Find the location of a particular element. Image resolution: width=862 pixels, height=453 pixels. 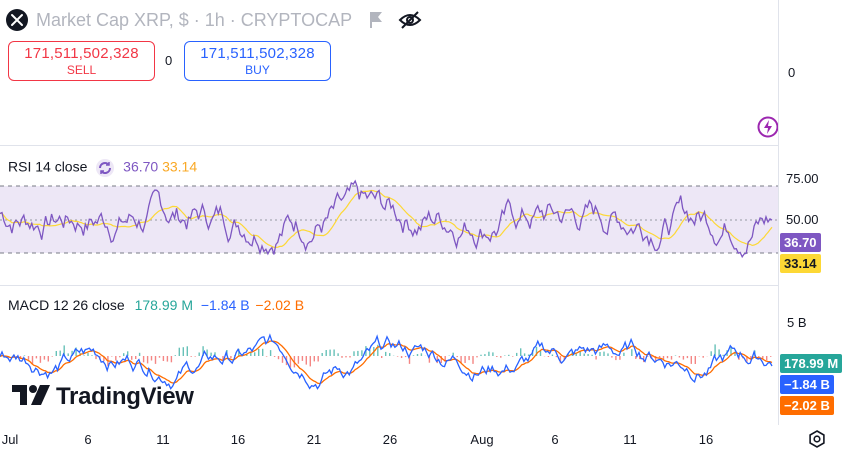

symbol-title: Market Cap XRP, $ · 1h · CRYPTOCAP is located at coordinates (194, 20).